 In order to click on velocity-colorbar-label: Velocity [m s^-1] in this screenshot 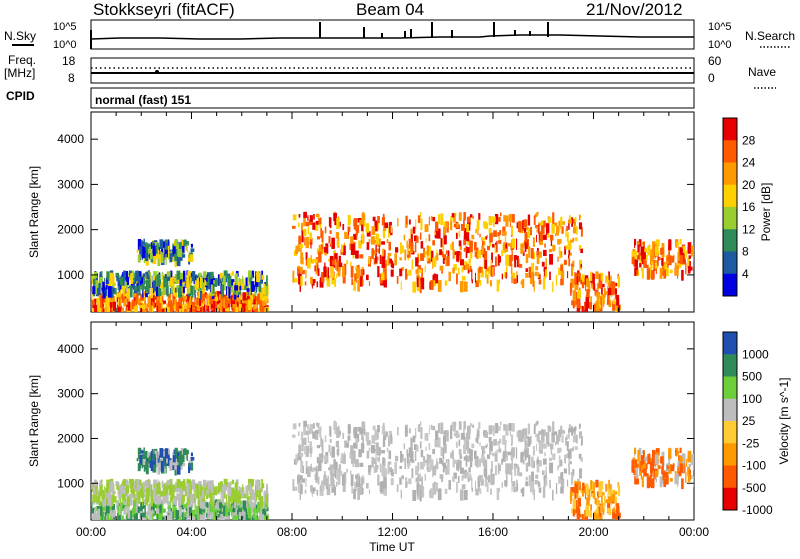, I will do `click(784, 421)`.